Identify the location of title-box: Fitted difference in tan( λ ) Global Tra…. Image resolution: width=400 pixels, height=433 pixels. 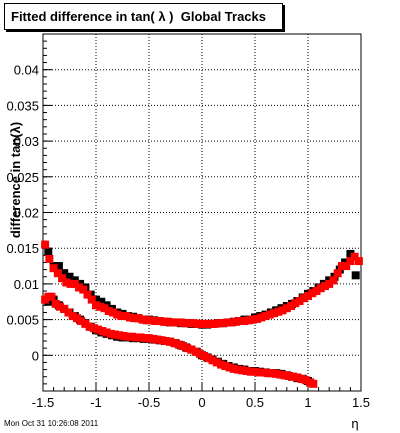
(143, 16).